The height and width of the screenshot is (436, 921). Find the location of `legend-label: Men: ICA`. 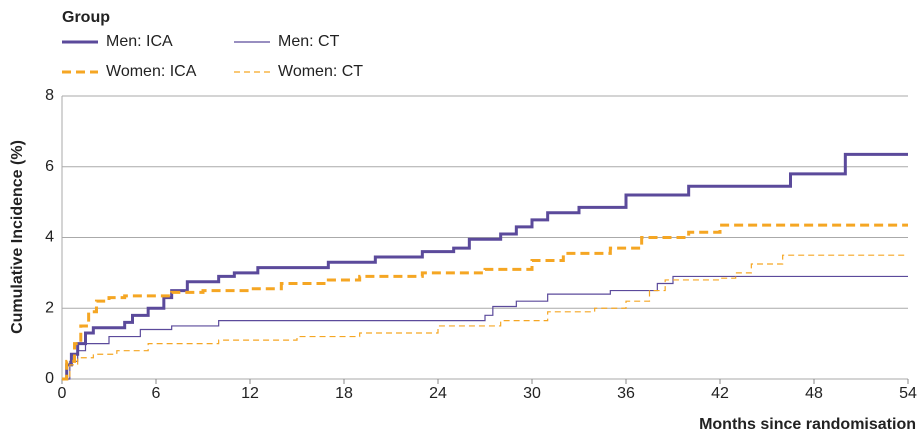

legend-label: Men: ICA is located at coordinates (139, 41).